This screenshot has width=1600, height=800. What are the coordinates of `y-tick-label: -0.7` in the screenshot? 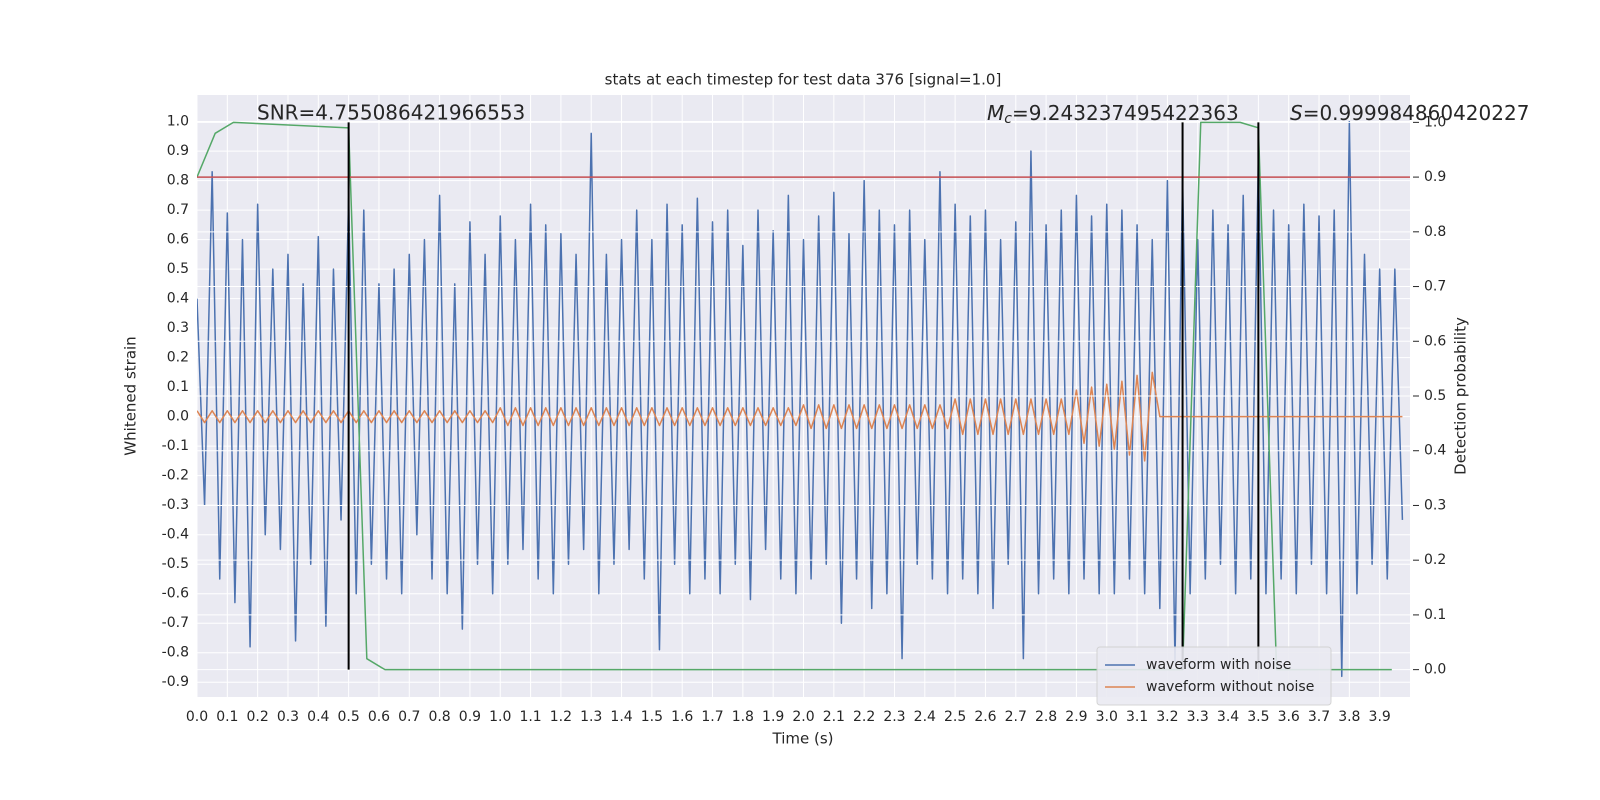 It's located at (175, 623).